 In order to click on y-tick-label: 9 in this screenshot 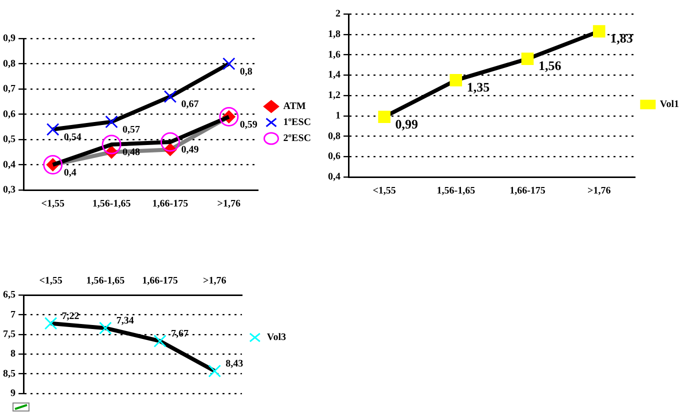, I will do `click(13, 394)`.